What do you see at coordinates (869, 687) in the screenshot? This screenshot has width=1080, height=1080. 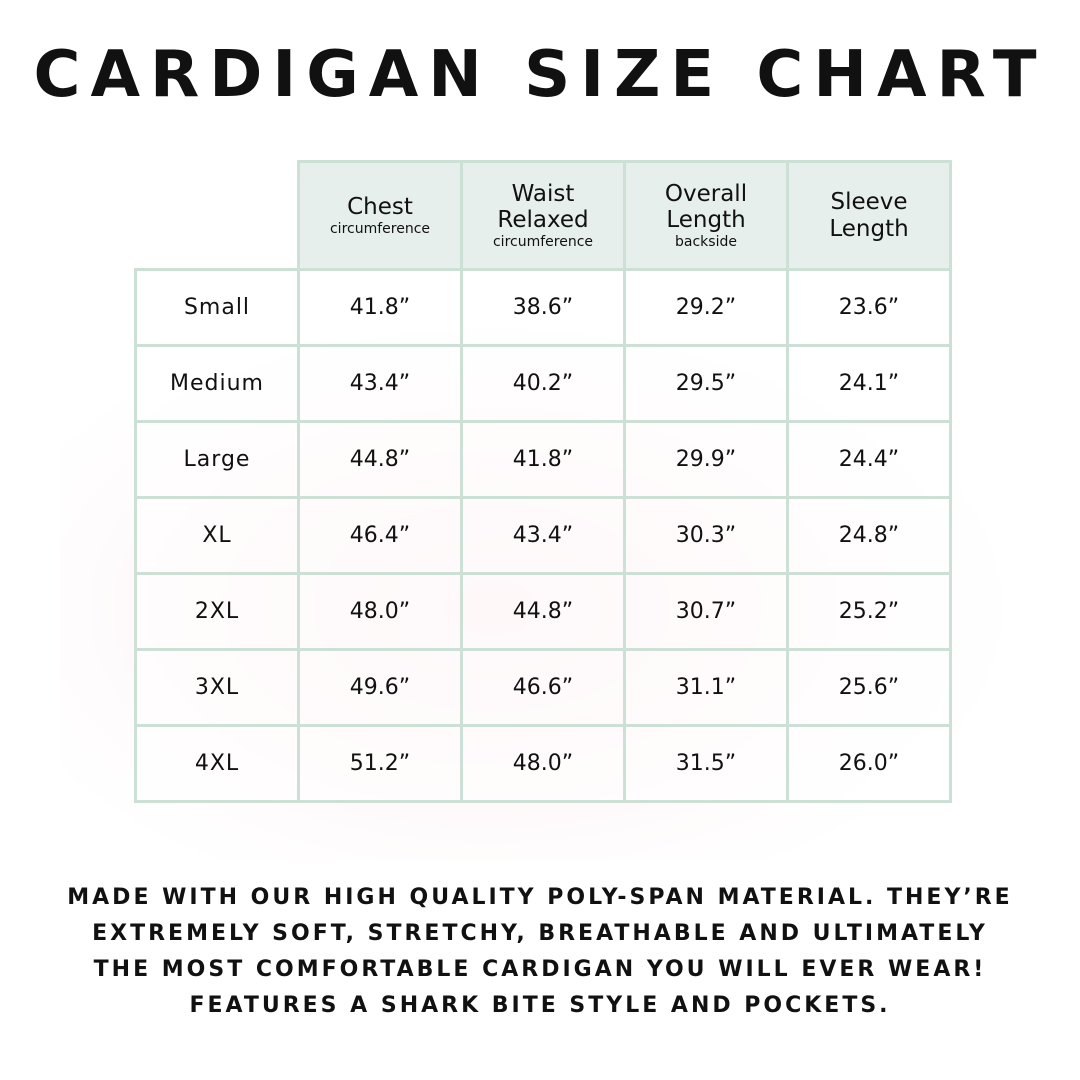 I see `measurement-cell: 25.6”` at bounding box center [869, 687].